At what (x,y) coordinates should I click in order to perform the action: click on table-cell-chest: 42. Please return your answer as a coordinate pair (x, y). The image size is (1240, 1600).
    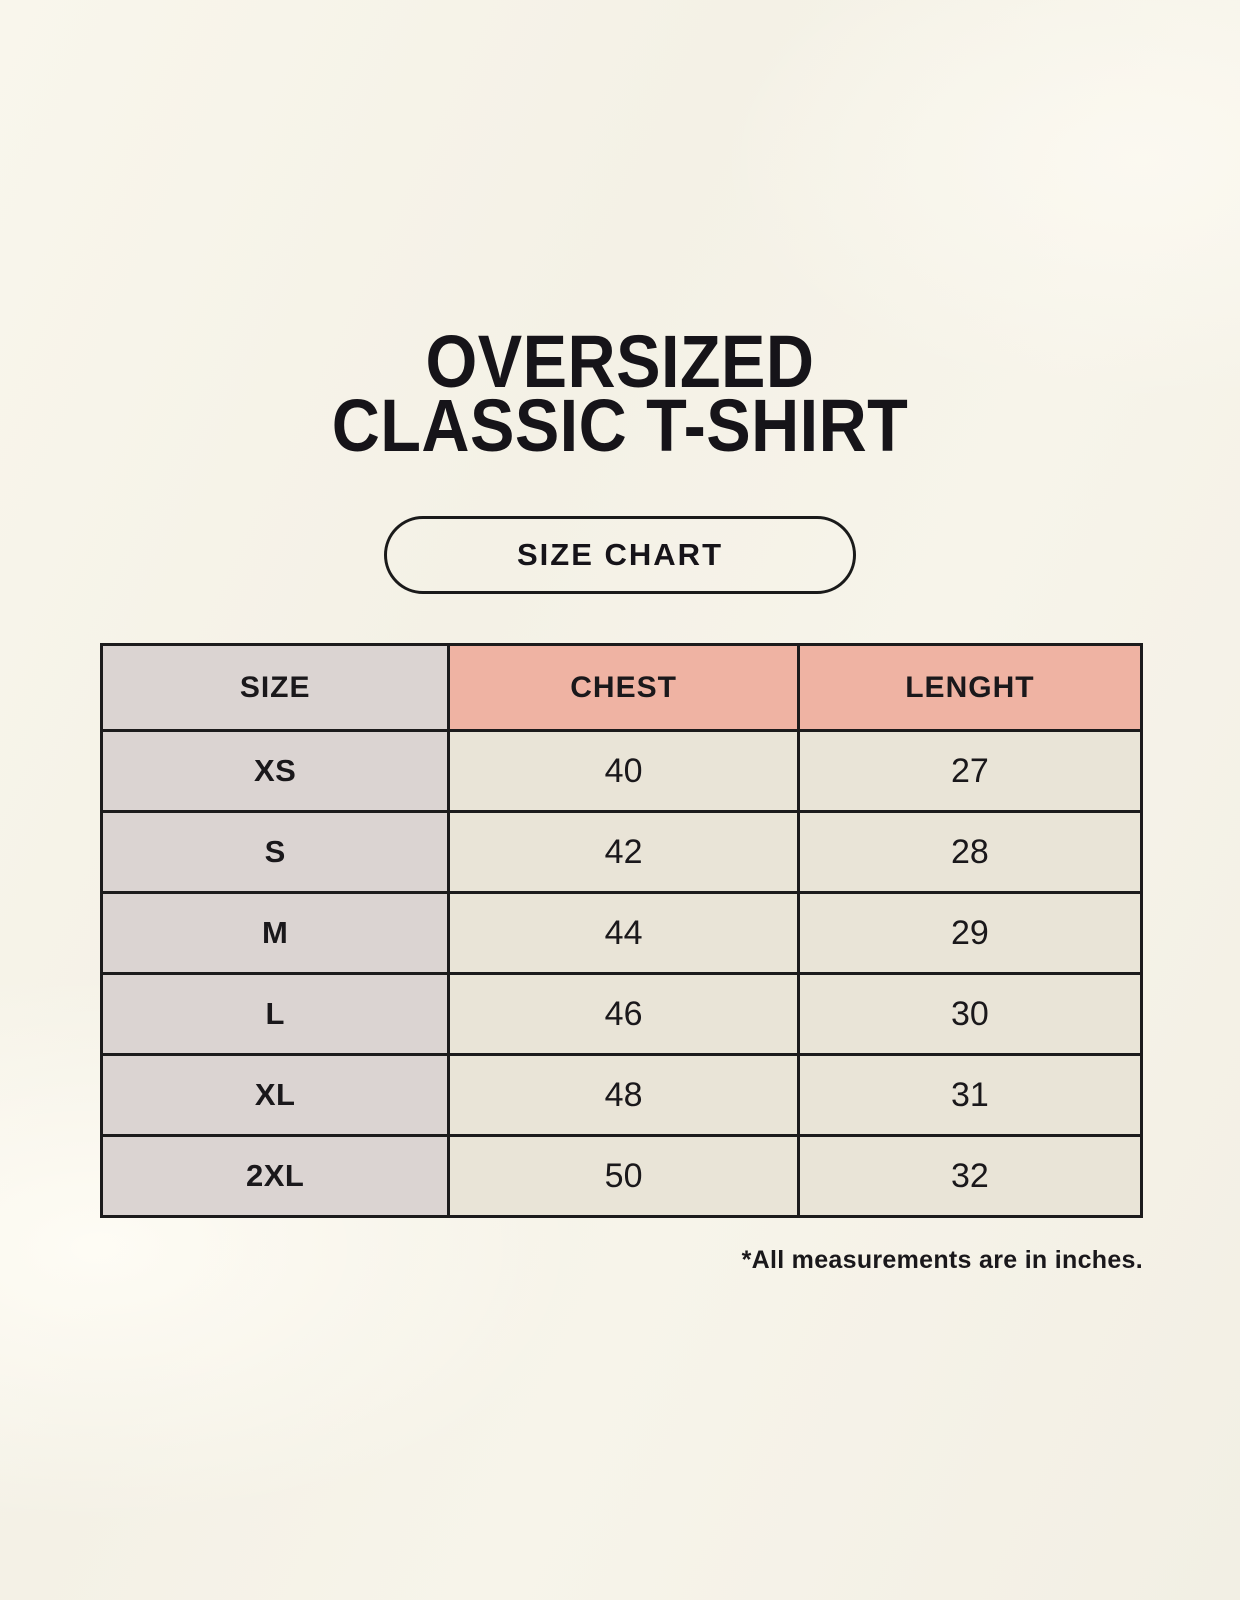
    Looking at the image, I should click on (623, 852).